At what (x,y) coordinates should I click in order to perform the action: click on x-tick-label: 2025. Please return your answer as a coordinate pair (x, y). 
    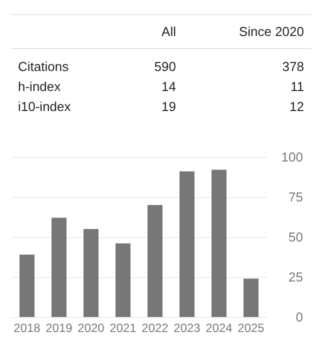
    Looking at the image, I should click on (251, 328).